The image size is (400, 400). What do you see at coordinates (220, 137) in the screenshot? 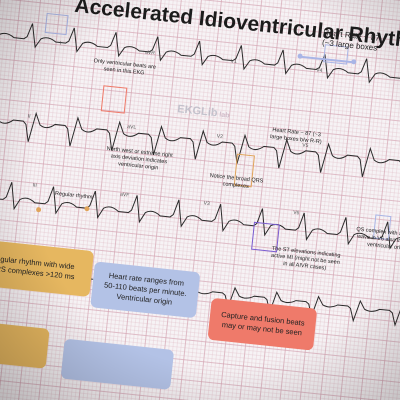
I see `lead-label: V2` at bounding box center [220, 137].